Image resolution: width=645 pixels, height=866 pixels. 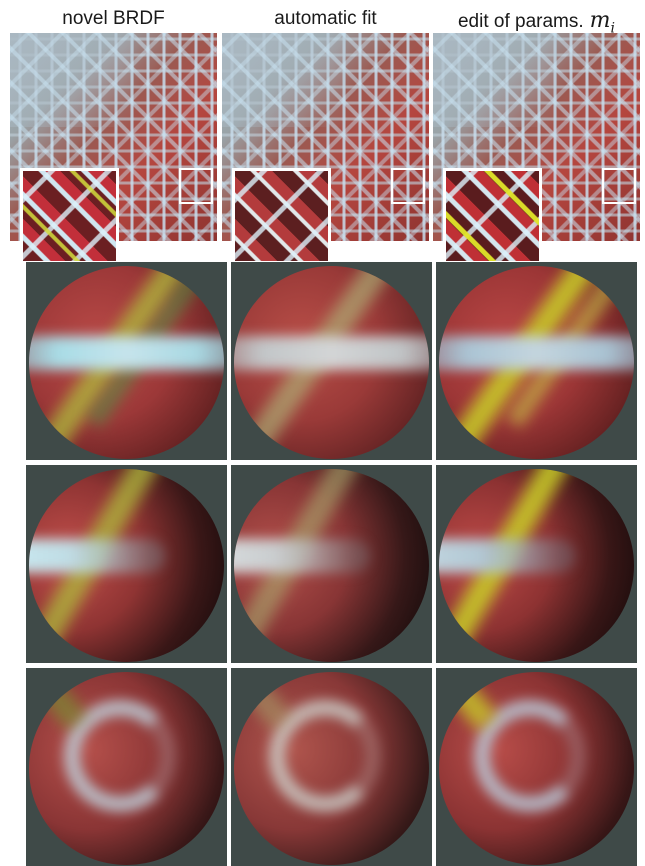 I want to click on sphere-swirl-novel-brdf, so click(x=126, y=767).